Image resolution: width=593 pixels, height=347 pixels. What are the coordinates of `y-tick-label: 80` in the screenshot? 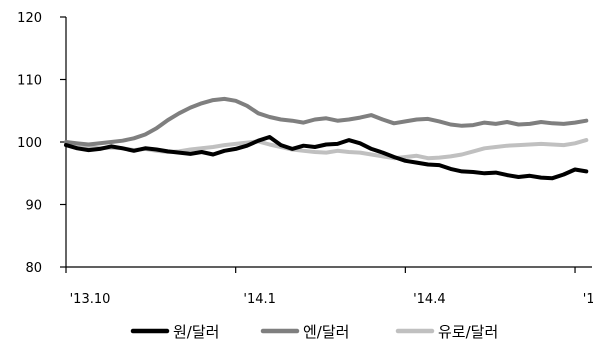 It's located at (33, 268).